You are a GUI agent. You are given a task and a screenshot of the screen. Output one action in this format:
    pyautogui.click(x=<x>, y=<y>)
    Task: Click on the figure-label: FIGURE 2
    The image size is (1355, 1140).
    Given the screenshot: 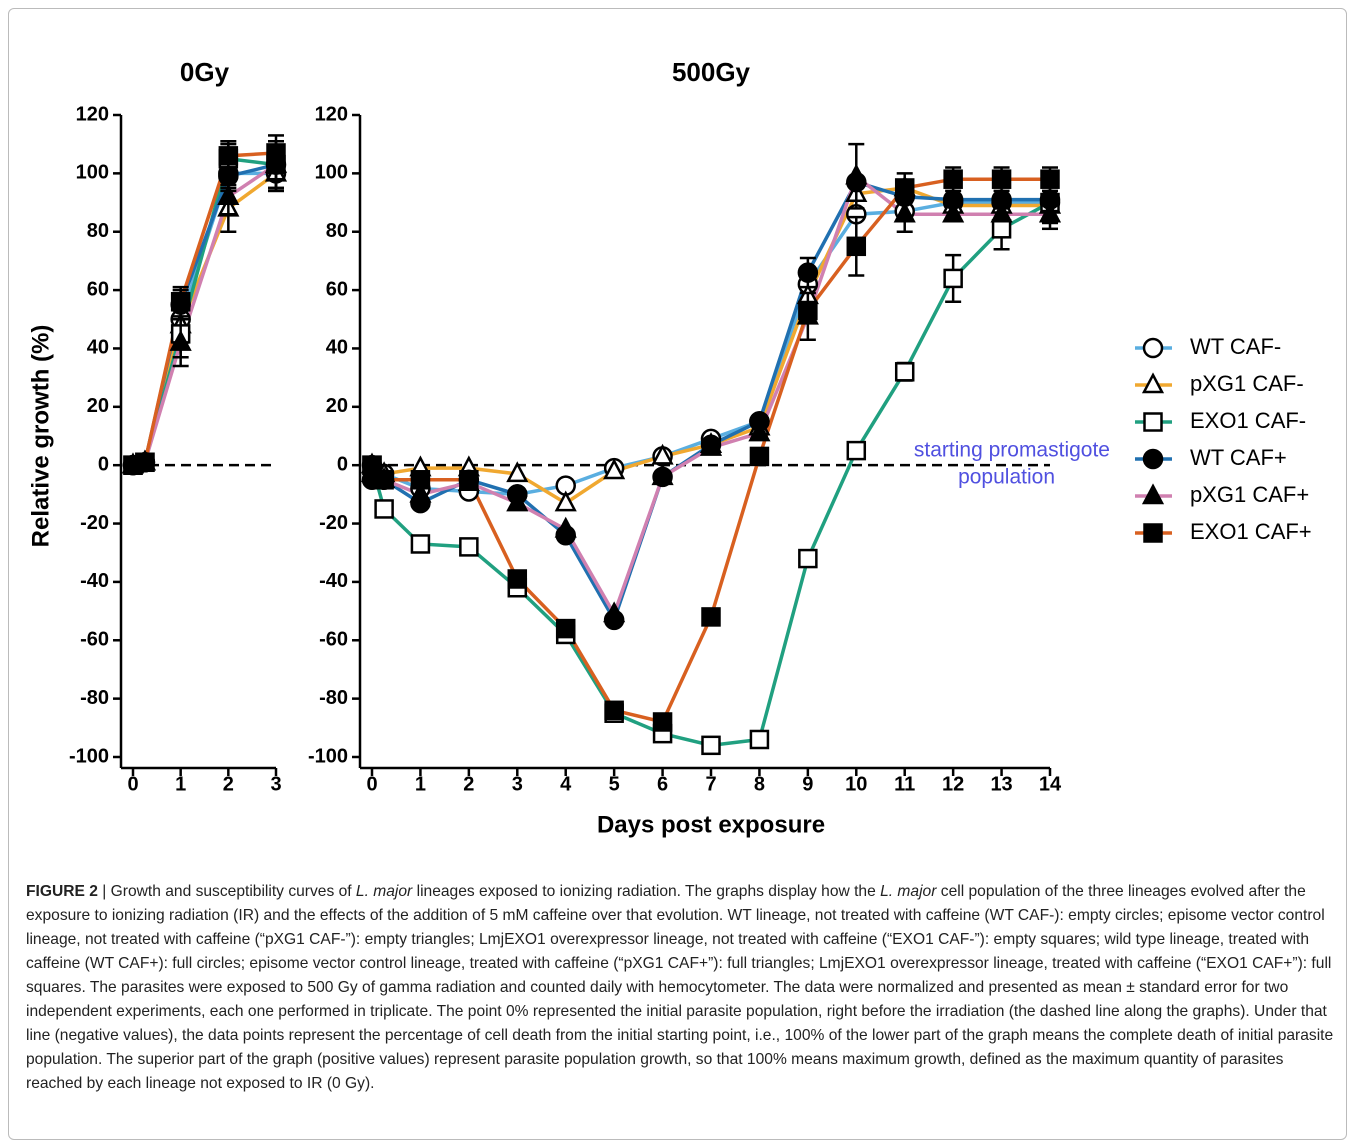 What is the action you would take?
    pyautogui.click(x=62, y=891)
    